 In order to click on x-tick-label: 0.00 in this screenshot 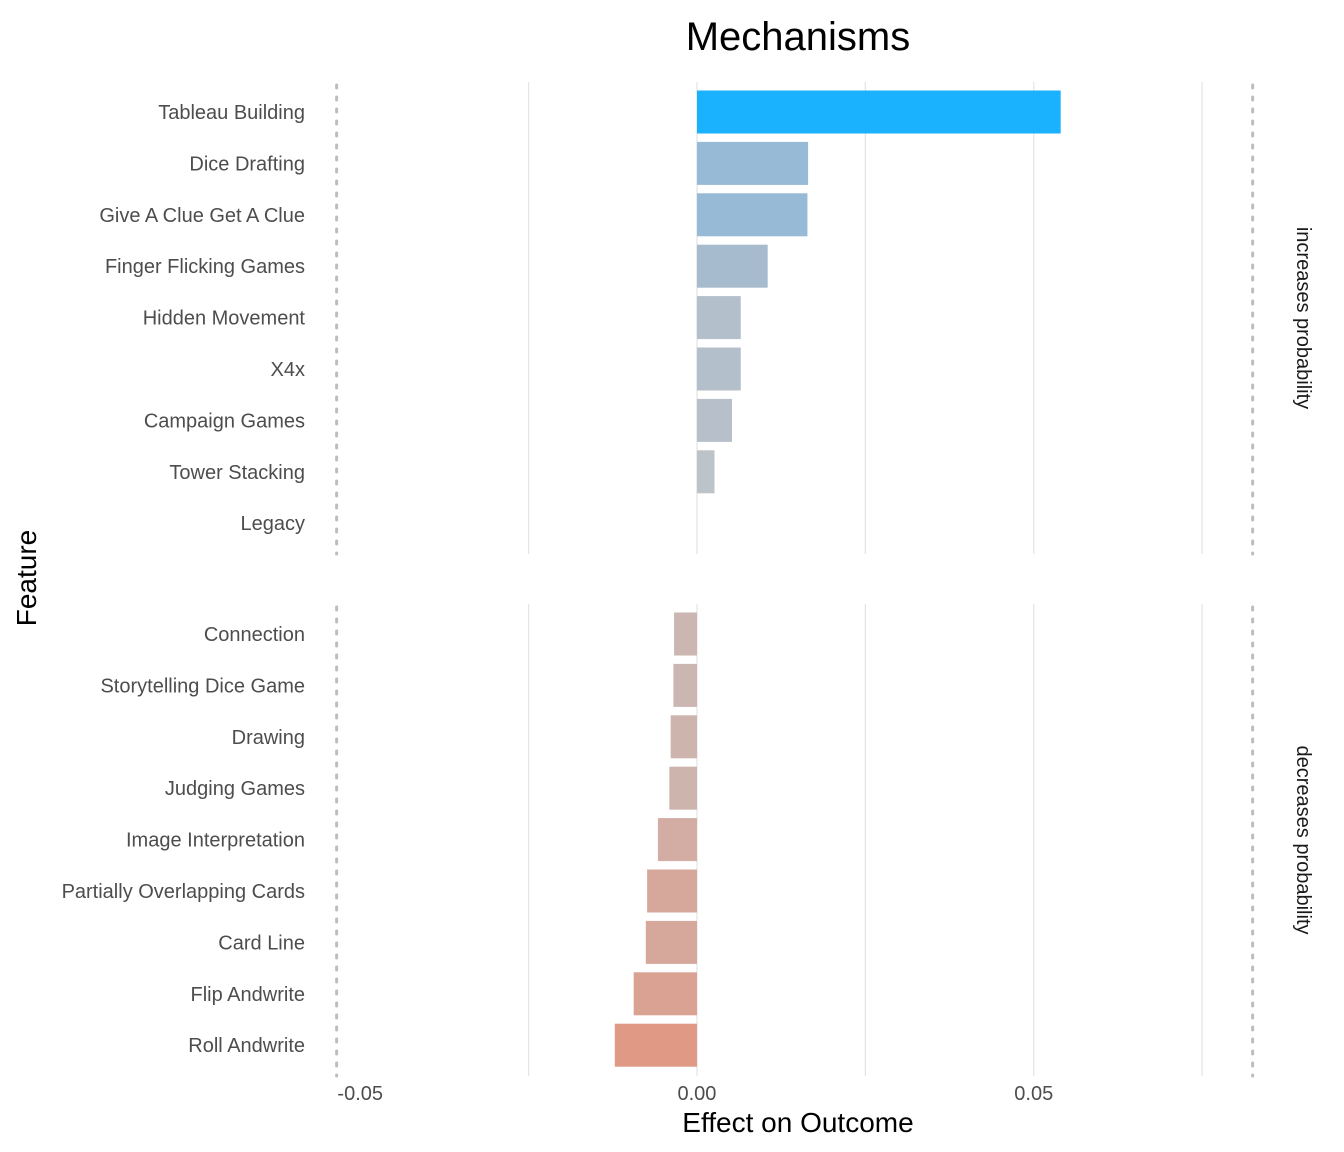, I will do `click(697, 1094)`.